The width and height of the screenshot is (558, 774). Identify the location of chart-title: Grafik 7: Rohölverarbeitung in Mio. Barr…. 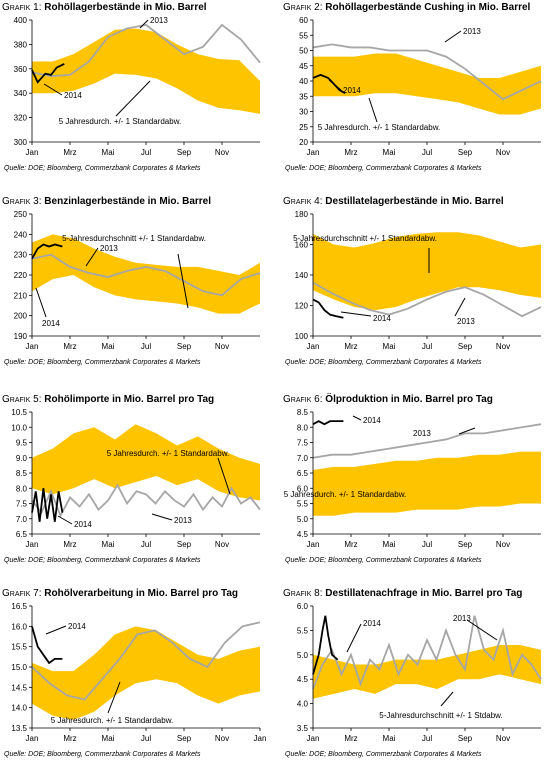
(120, 593).